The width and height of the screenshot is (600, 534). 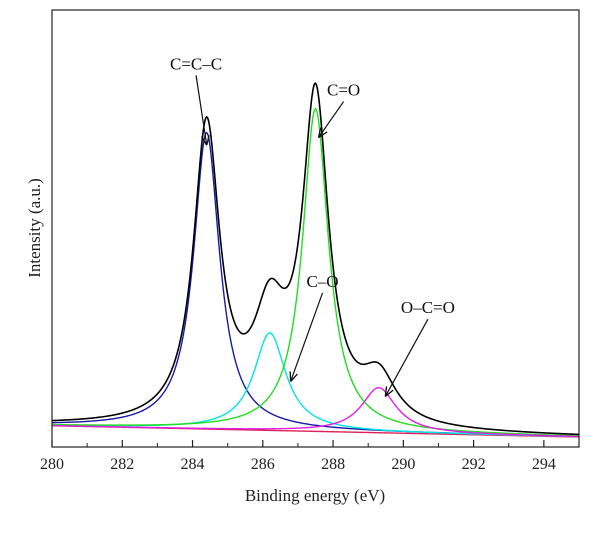 What do you see at coordinates (196, 63) in the screenshot?
I see `annotation-label: C=C–C` at bounding box center [196, 63].